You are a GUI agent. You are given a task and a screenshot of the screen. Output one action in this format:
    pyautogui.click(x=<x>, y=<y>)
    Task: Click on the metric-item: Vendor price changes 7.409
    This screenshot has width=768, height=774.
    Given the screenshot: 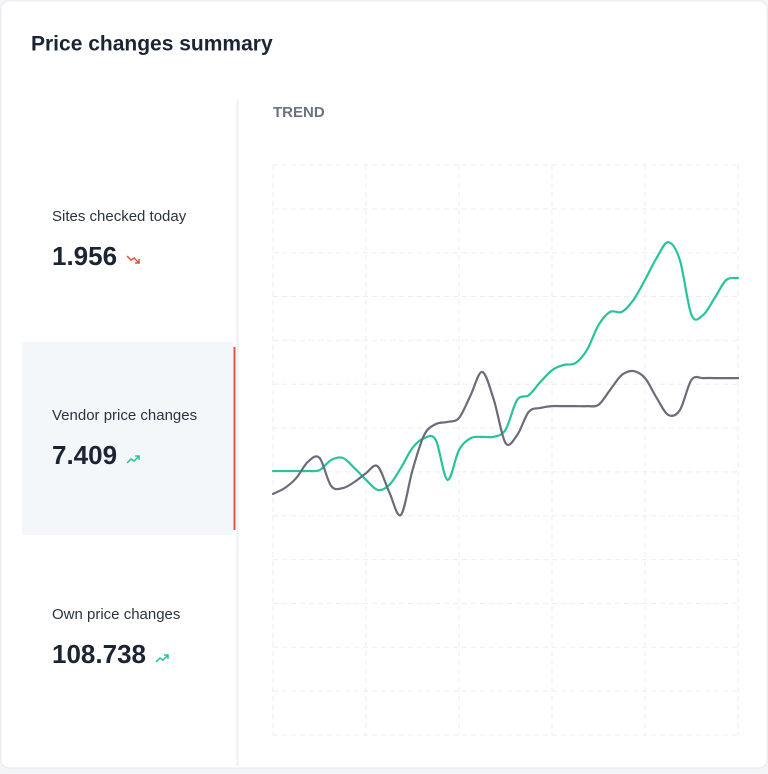 What is the action you would take?
    pyautogui.click(x=129, y=438)
    